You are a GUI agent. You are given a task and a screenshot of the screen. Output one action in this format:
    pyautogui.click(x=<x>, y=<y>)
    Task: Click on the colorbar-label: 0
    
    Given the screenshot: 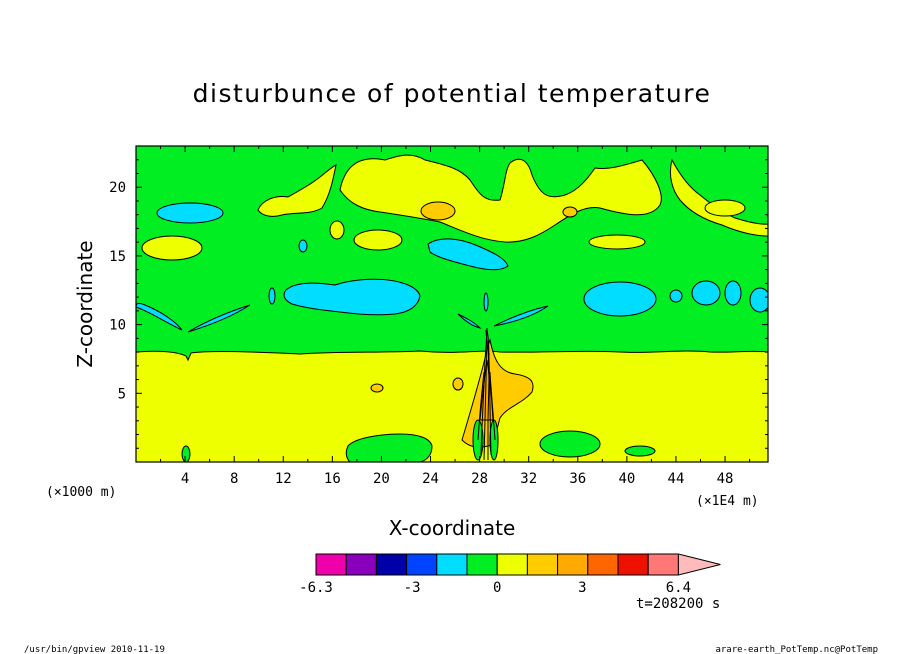 What is the action you would take?
    pyautogui.click(x=497, y=588)
    